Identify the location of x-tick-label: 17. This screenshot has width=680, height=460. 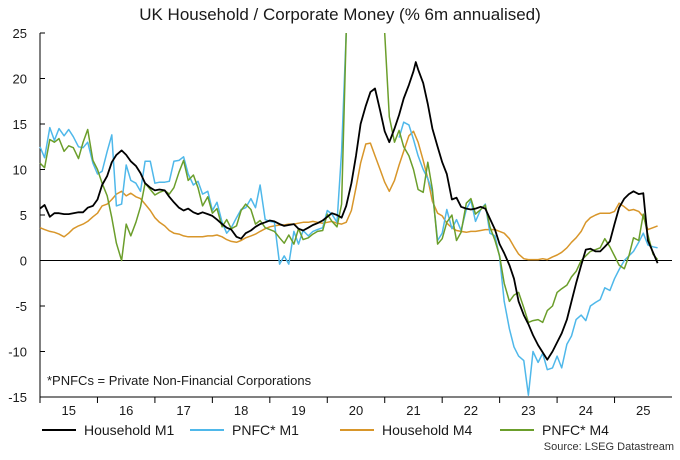
(183, 410).